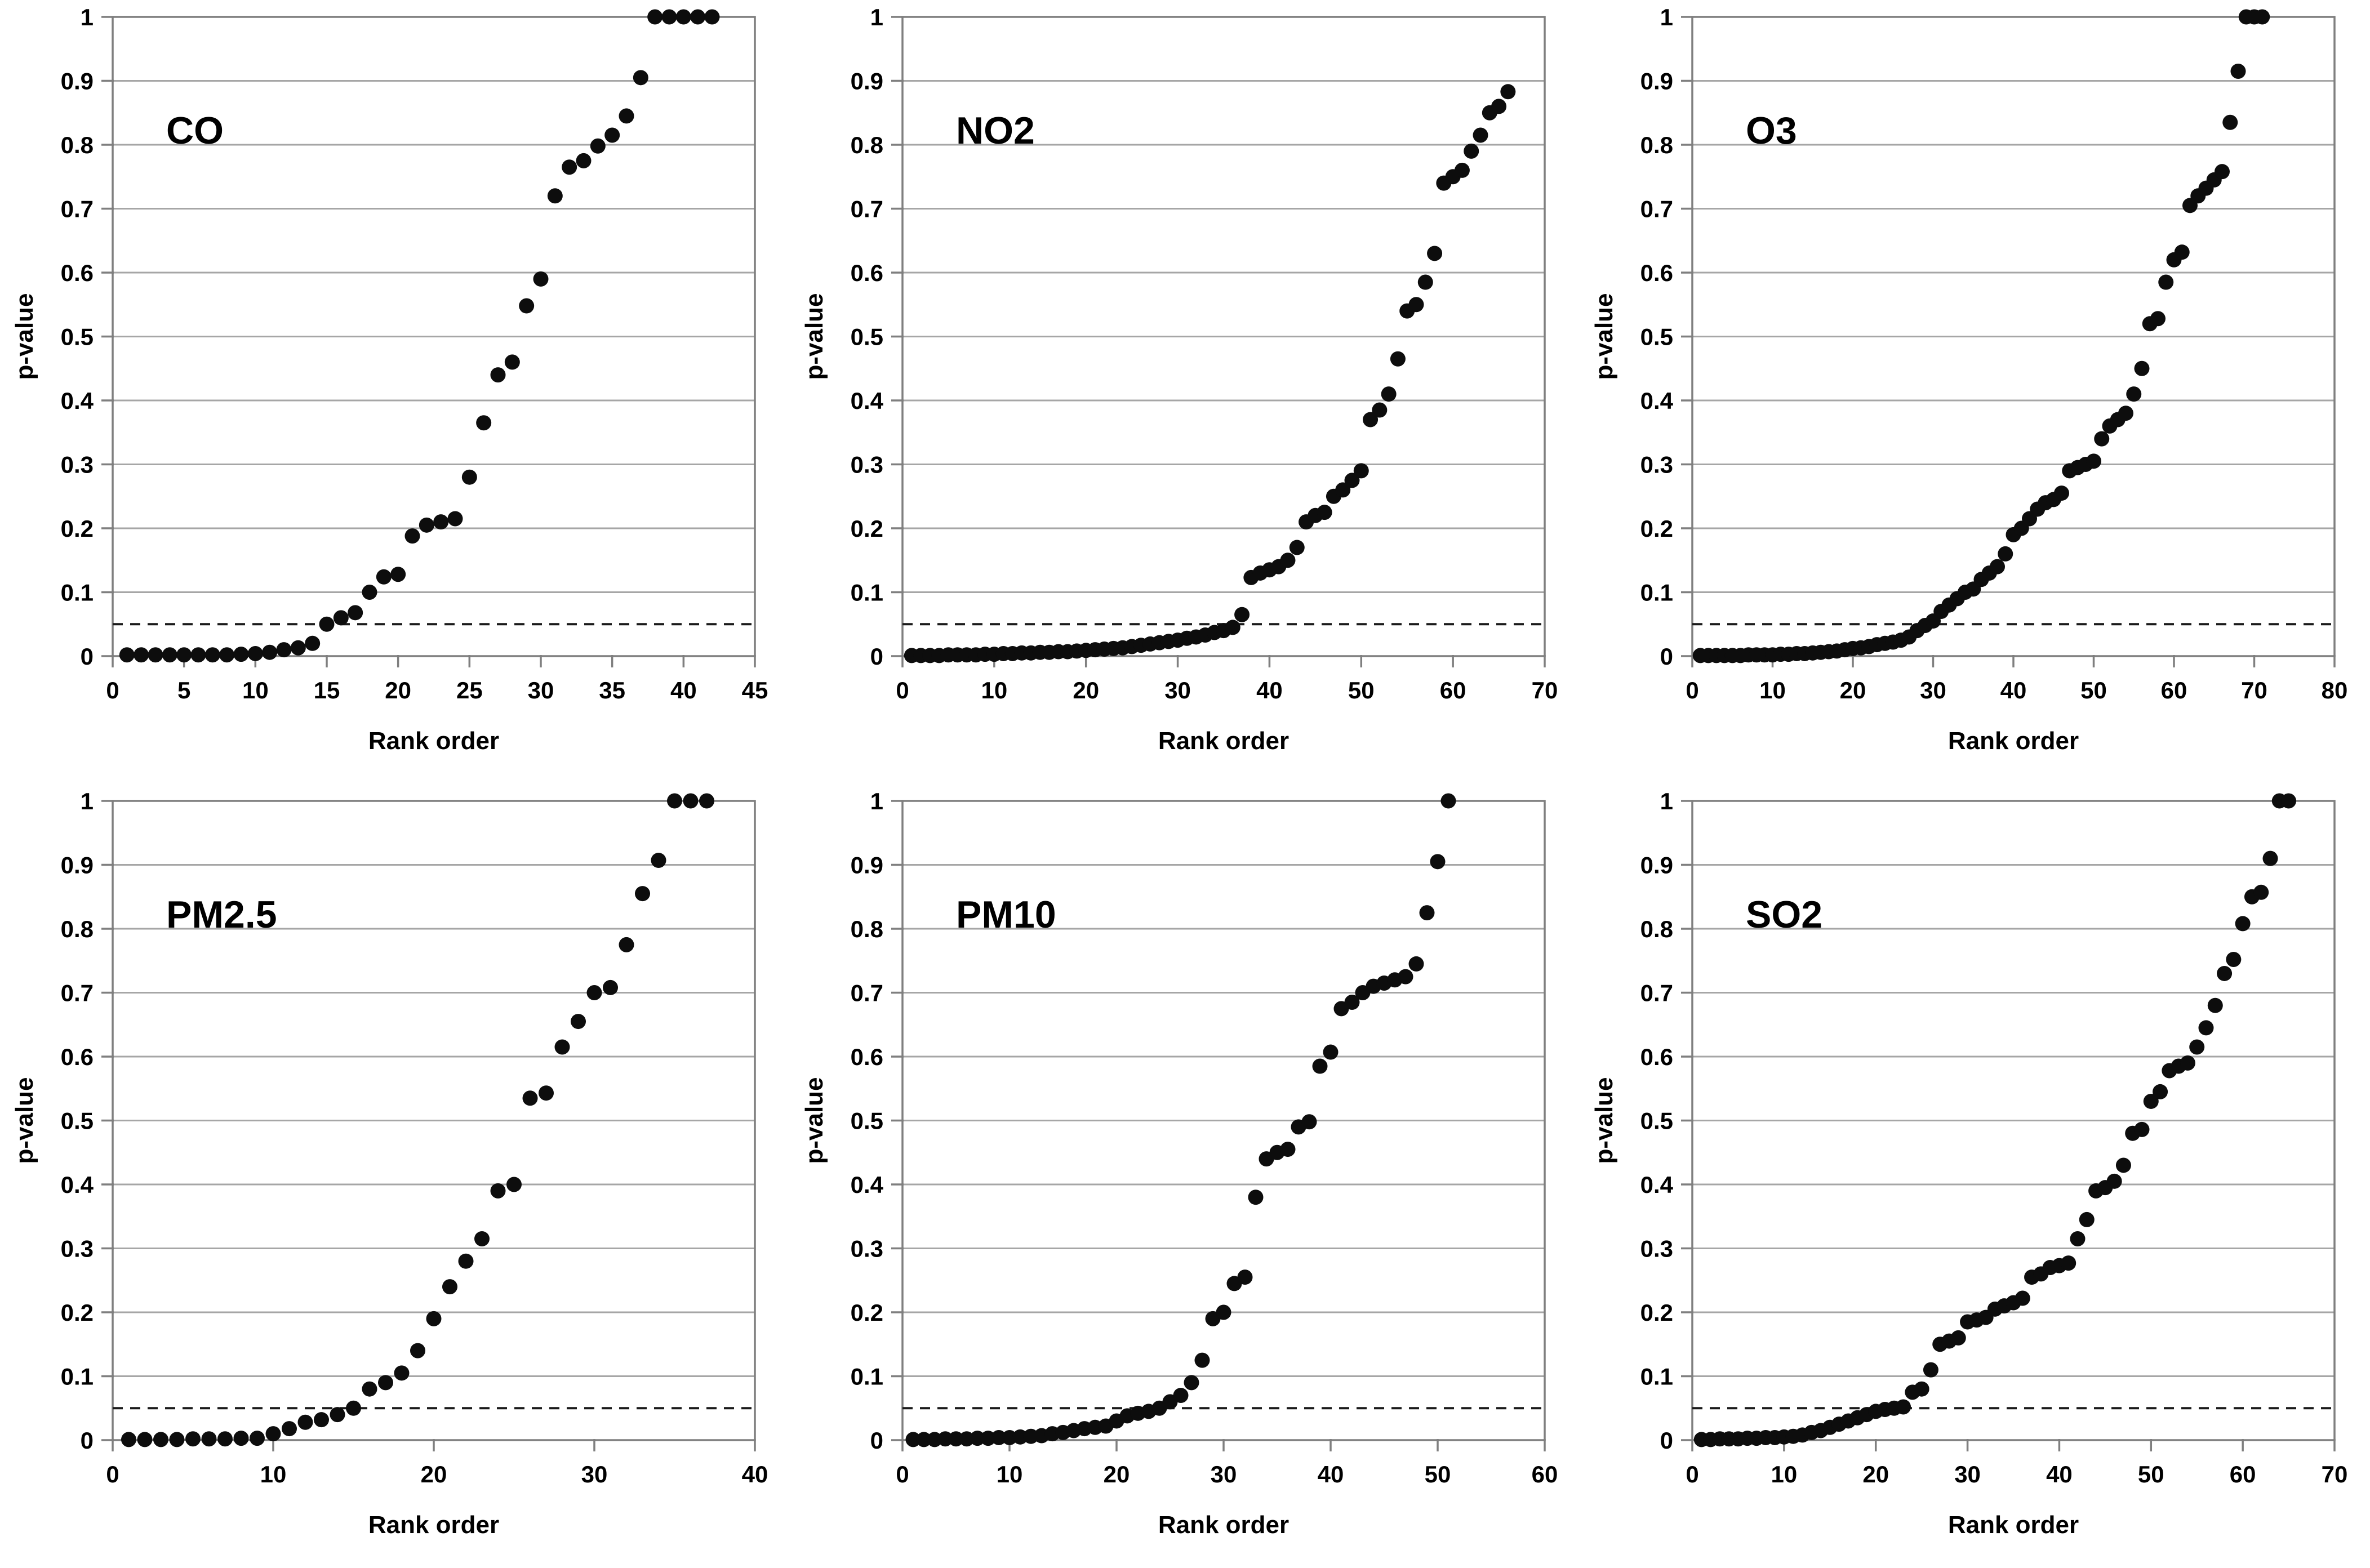 Image resolution: width=2370 pixels, height=1568 pixels. What do you see at coordinates (1666, 656) in the screenshot?
I see `y-tick-label: 0` at bounding box center [1666, 656].